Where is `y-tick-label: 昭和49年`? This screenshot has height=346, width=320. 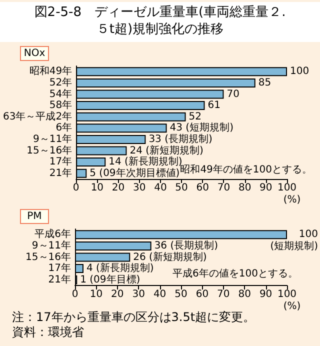 y-tick-label: 昭和49年 is located at coordinates (50, 71).